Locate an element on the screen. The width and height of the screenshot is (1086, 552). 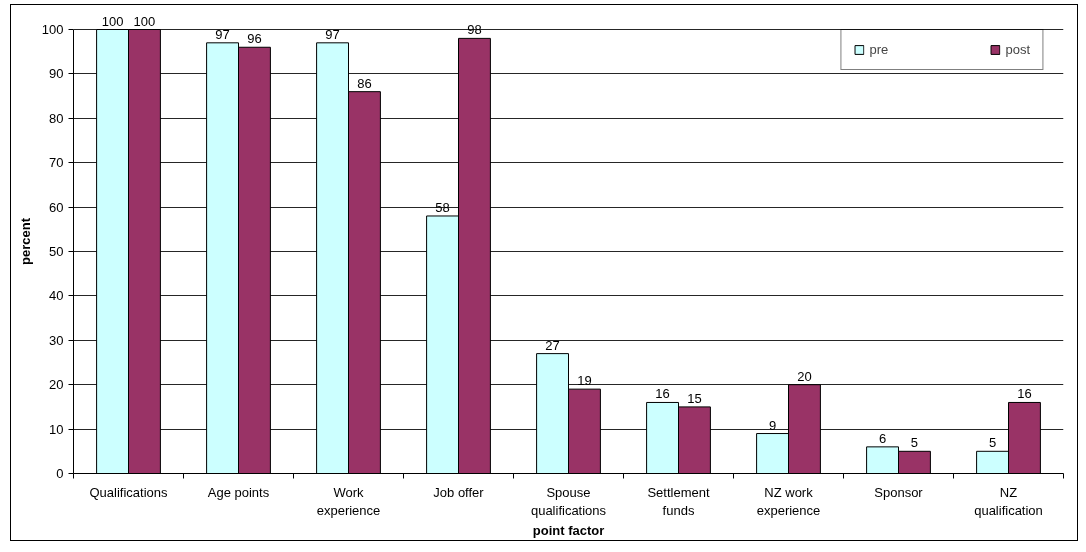
y-tick-label: 80 is located at coordinates (56, 118).